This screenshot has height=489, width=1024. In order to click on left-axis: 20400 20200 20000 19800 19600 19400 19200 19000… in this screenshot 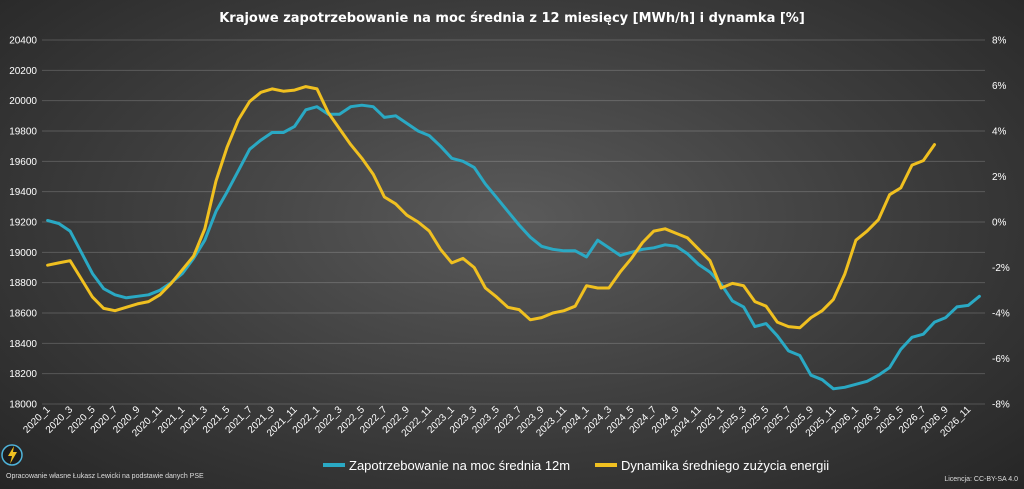, I will do `click(23, 223)`.